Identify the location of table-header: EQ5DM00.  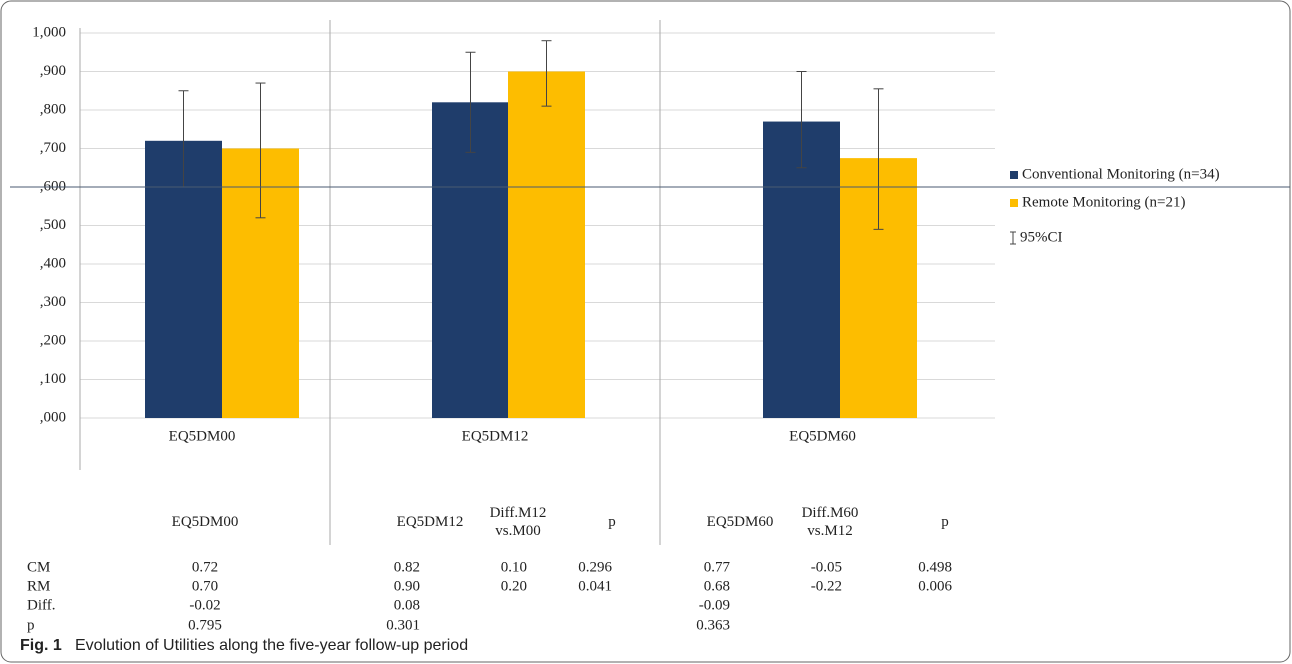
(205, 522).